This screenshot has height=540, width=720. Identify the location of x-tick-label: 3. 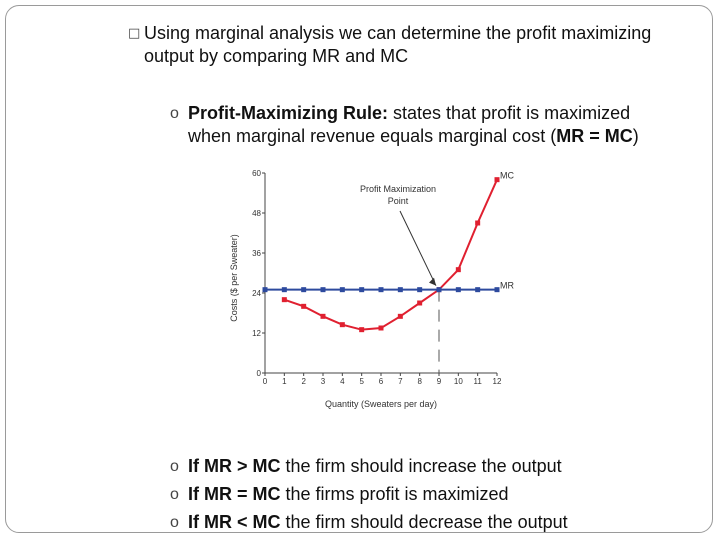
(323, 381).